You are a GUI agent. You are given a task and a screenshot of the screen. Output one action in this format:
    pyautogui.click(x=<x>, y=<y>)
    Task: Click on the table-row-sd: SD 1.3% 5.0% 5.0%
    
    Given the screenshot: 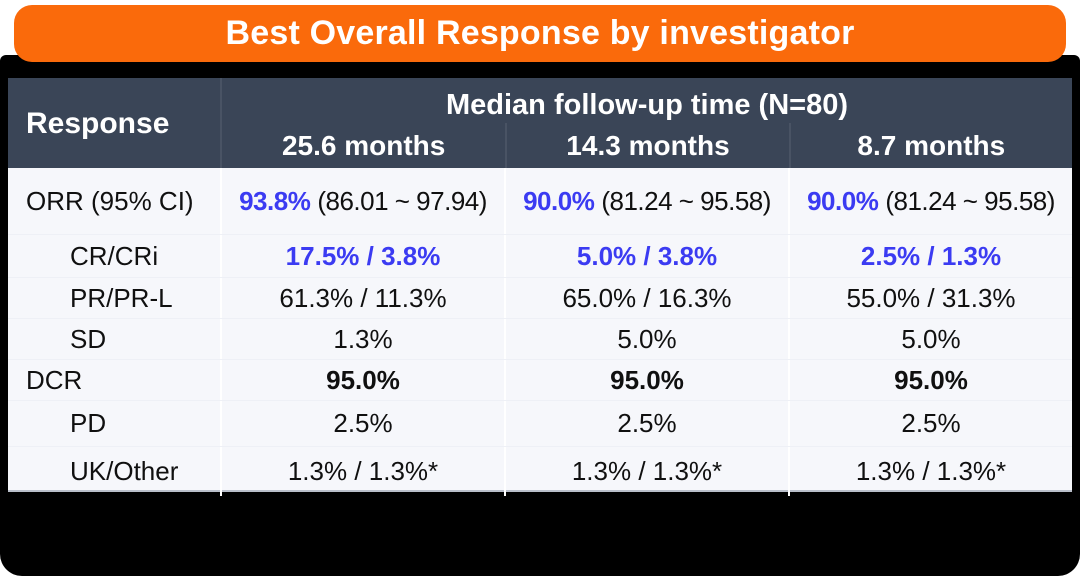 What is the action you would take?
    pyautogui.click(x=540, y=339)
    